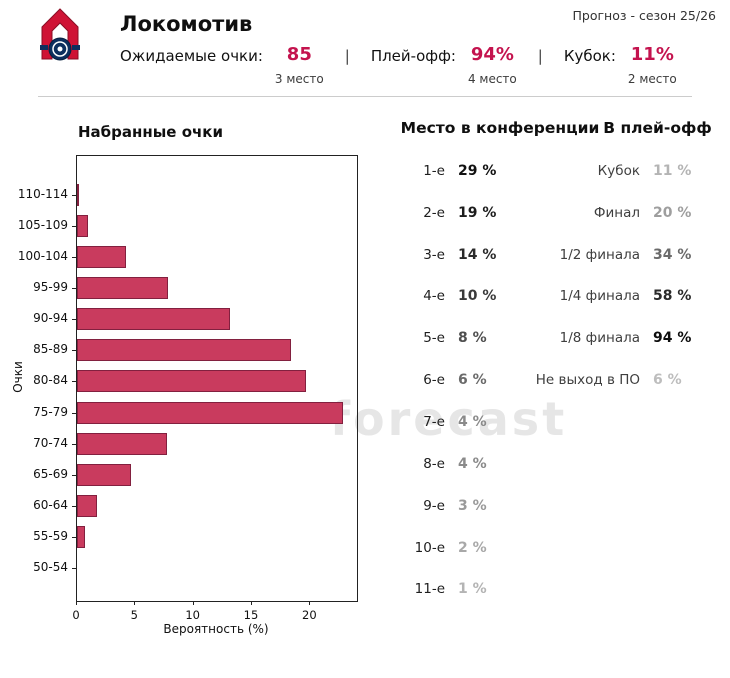  Describe the element at coordinates (76, 615) in the screenshot. I see `x-tick-label: 0` at that location.